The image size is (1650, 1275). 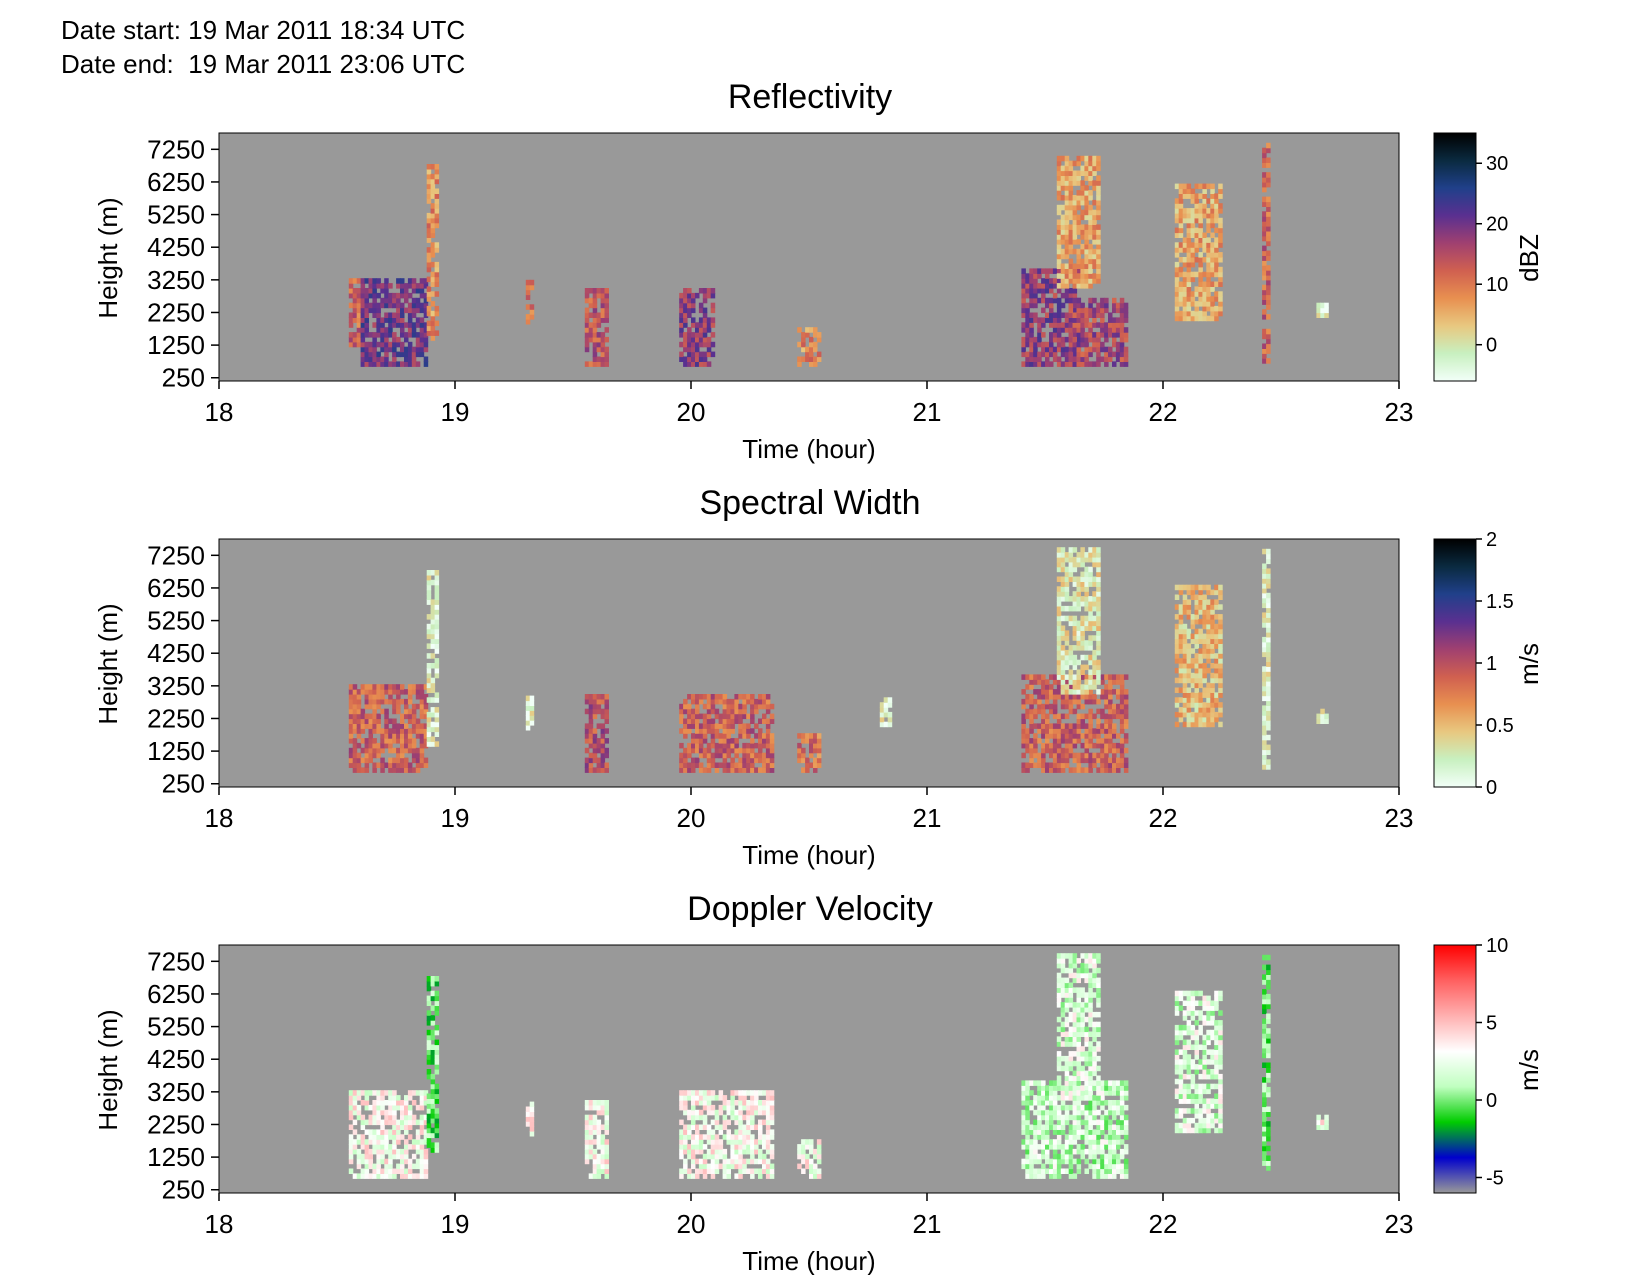 What do you see at coordinates (808, 855) in the screenshot?
I see `spectral-width-xlabel: Time (hour)` at bounding box center [808, 855].